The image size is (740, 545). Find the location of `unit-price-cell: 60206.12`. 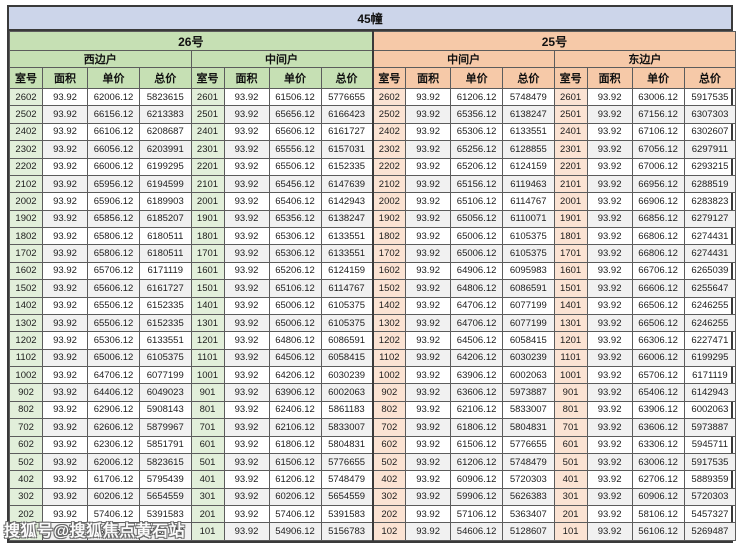

unit-price-cell: 60206.12 is located at coordinates (113, 497).